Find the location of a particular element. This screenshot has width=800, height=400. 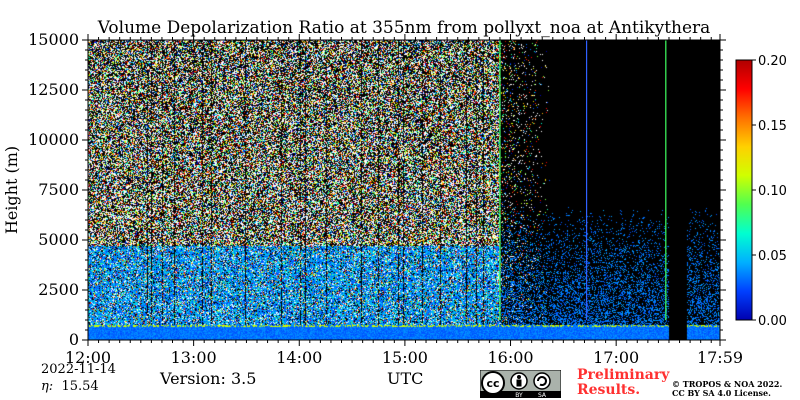

date-label: 2022-11-14 is located at coordinates (78, 369).